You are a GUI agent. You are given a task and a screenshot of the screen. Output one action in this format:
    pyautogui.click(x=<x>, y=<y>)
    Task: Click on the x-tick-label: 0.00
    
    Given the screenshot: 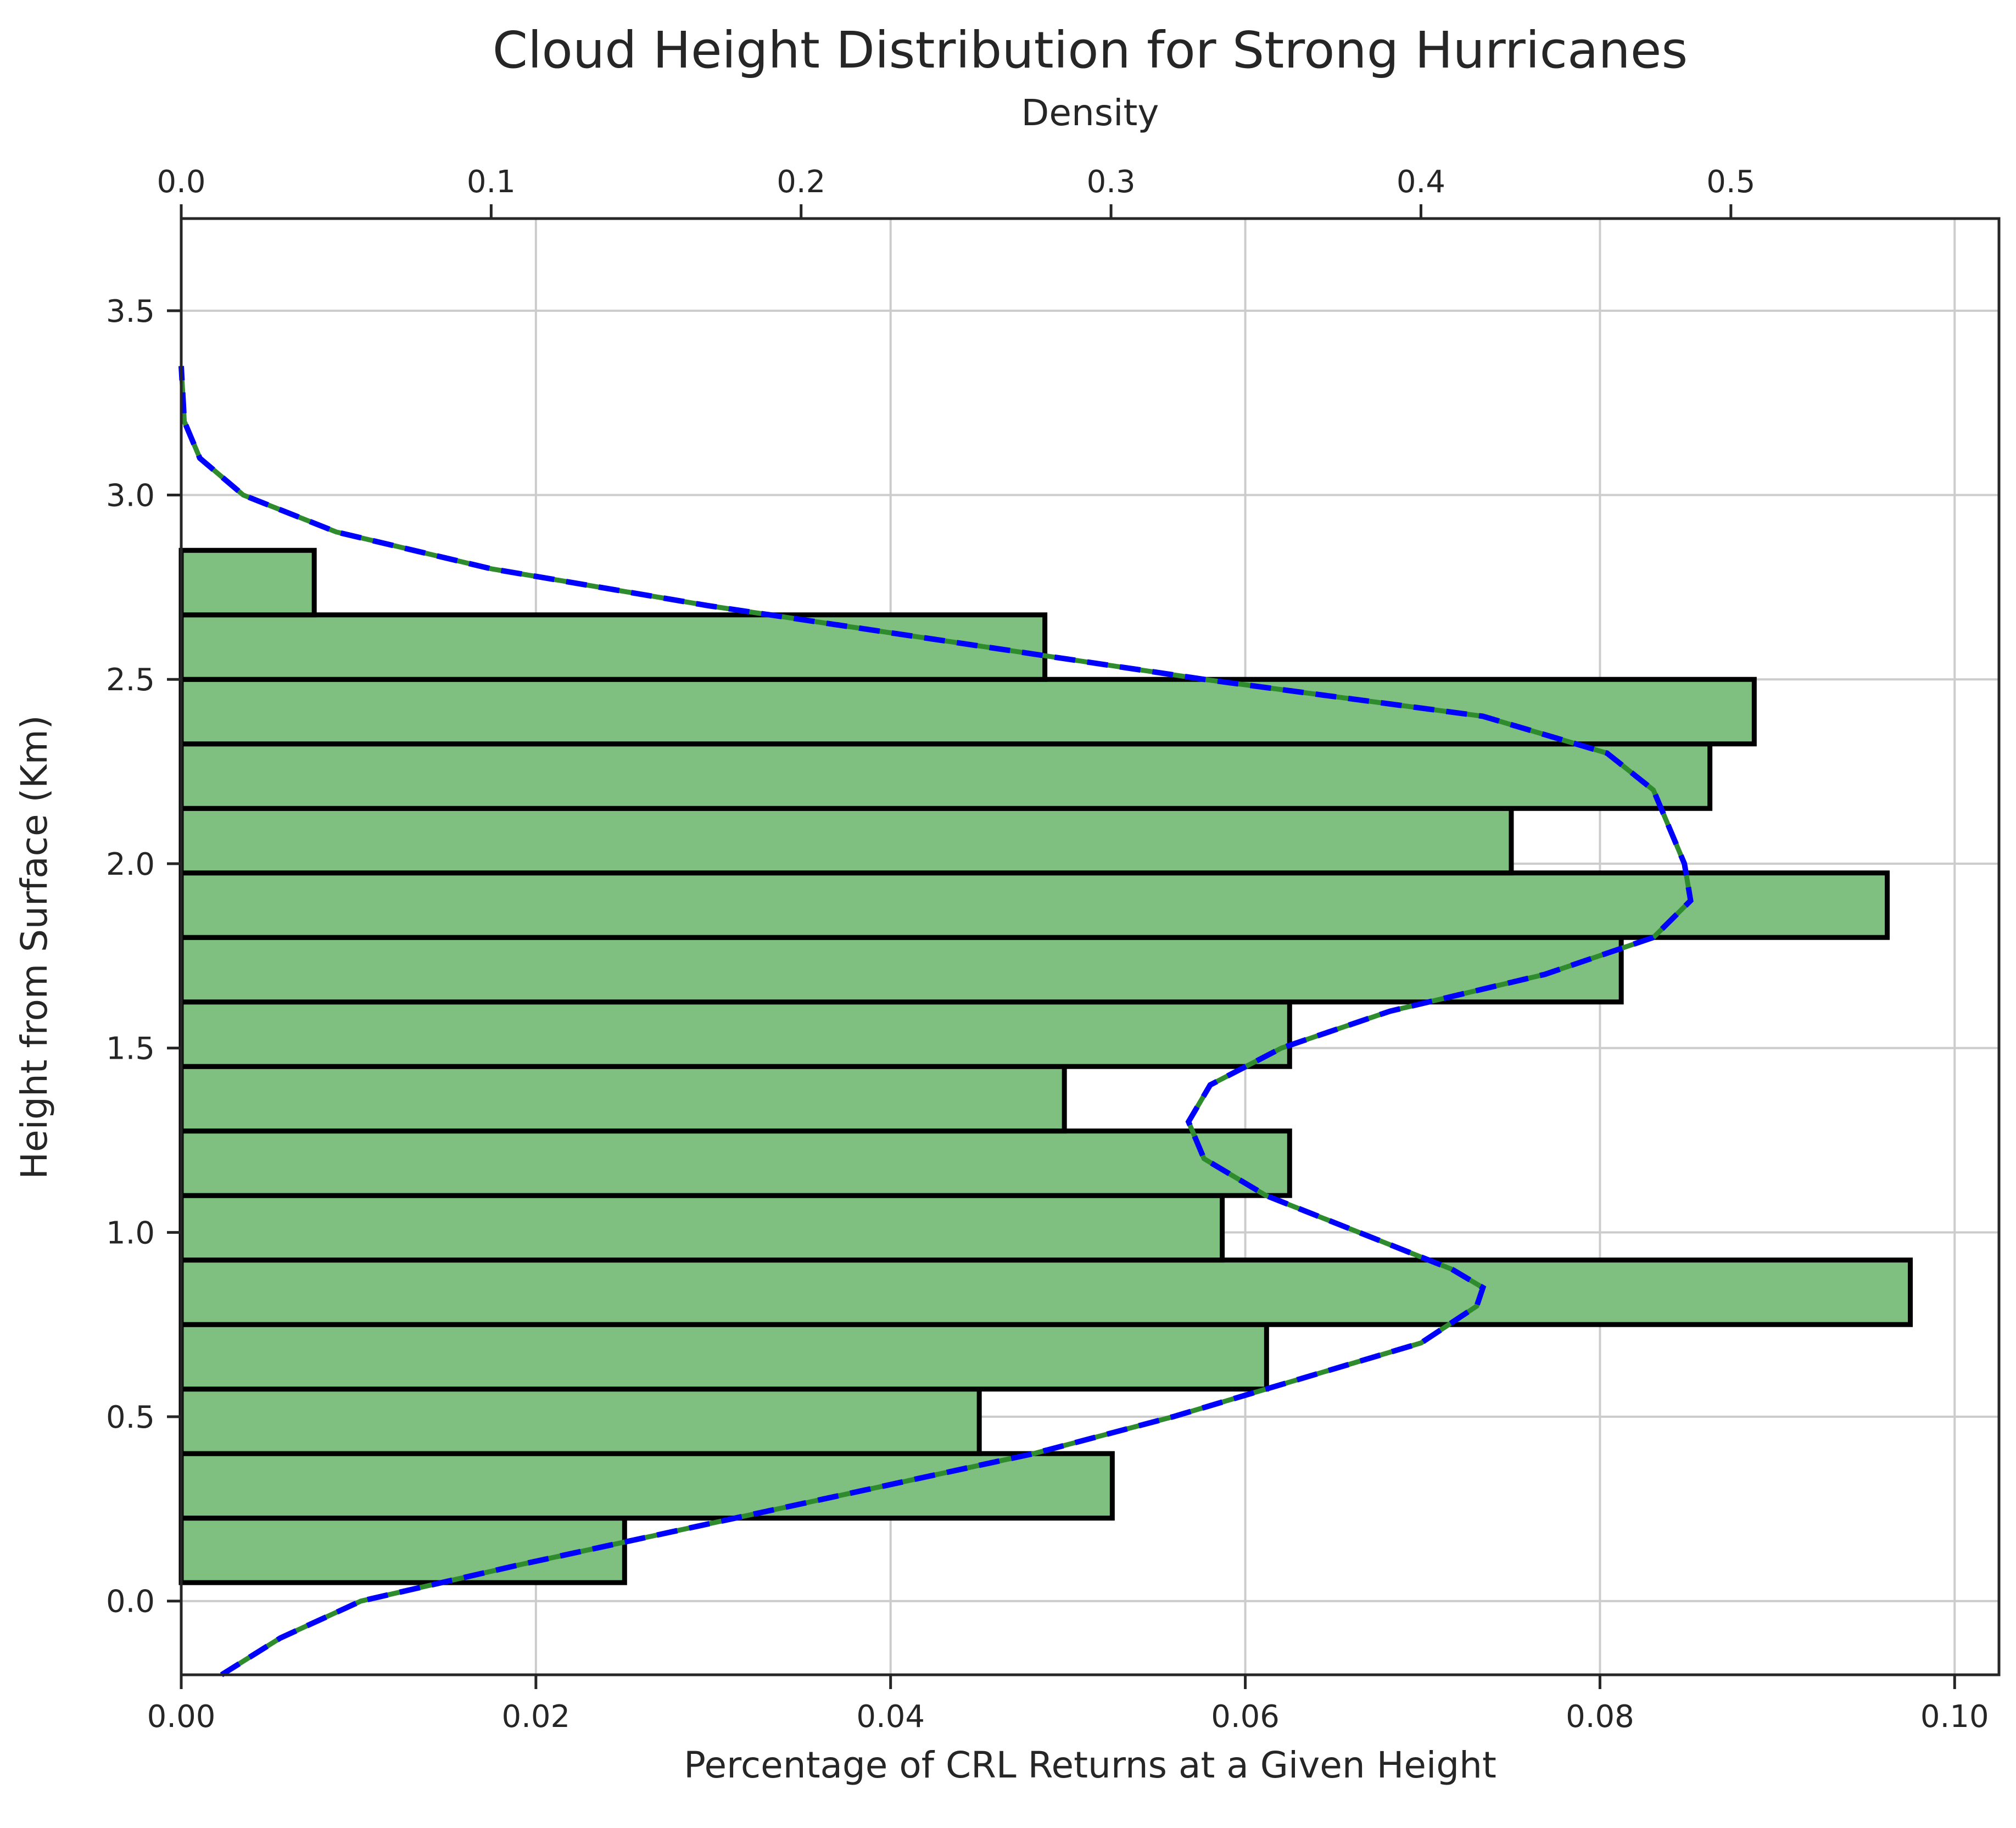 What is the action you would take?
    pyautogui.click(x=182, y=1717)
    